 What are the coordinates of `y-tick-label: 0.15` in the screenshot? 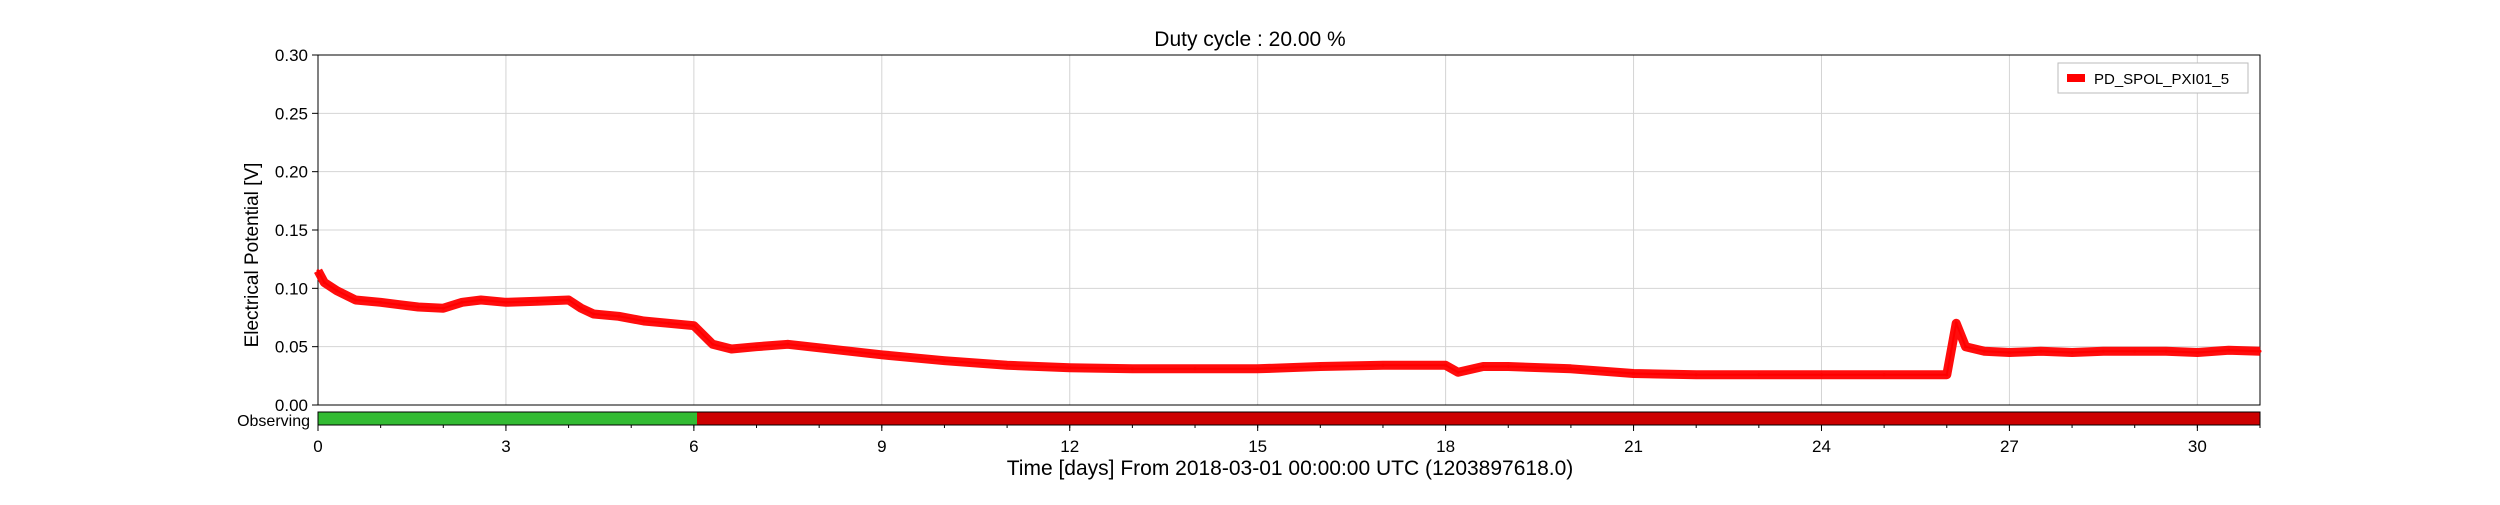 It's located at (291, 230).